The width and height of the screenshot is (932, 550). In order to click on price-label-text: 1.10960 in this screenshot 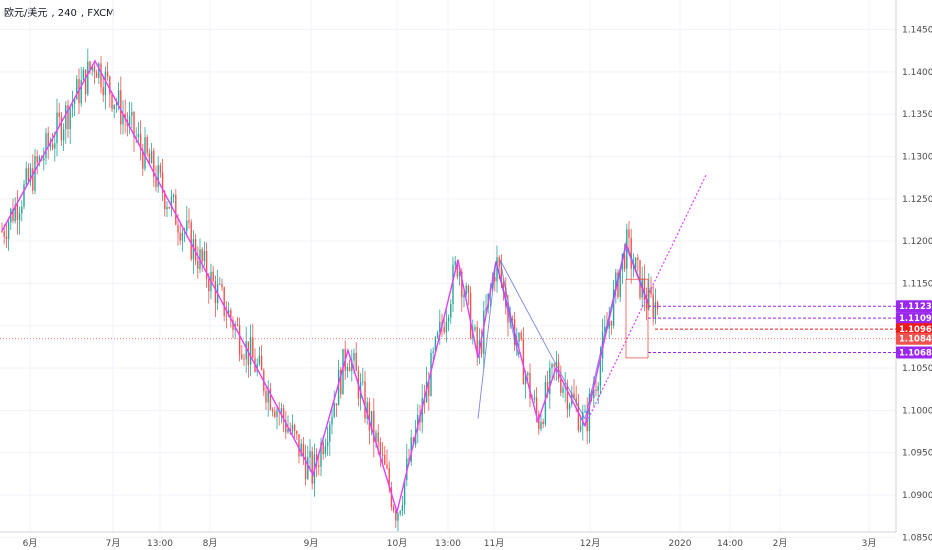, I will do `click(915, 330)`.